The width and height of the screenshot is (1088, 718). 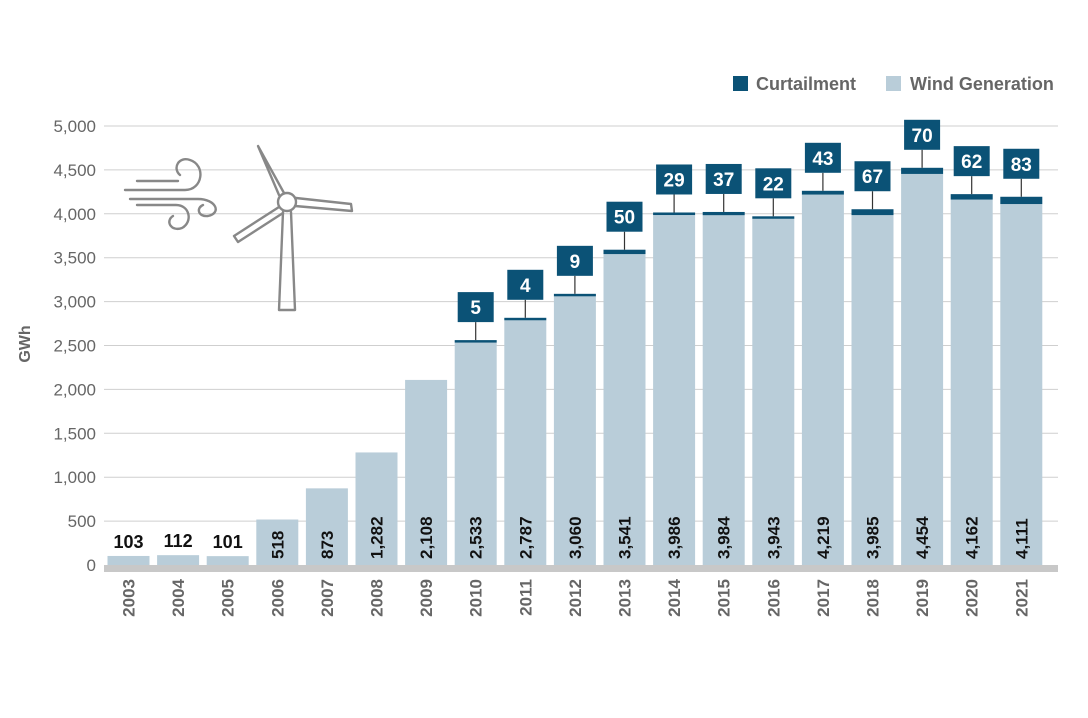 I want to click on curtailment-value-label: 4, so click(x=525, y=286).